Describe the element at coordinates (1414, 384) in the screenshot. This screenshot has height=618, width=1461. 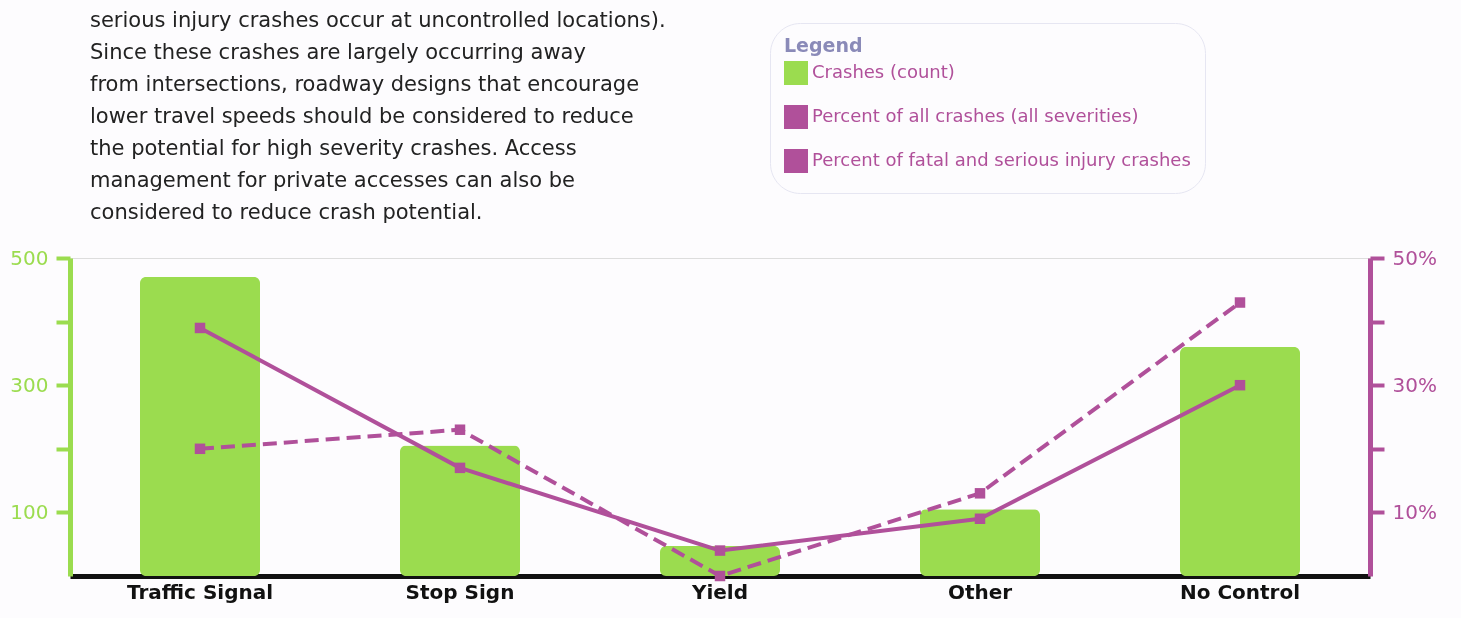
I see `y2-tick-label: 30%` at that location.